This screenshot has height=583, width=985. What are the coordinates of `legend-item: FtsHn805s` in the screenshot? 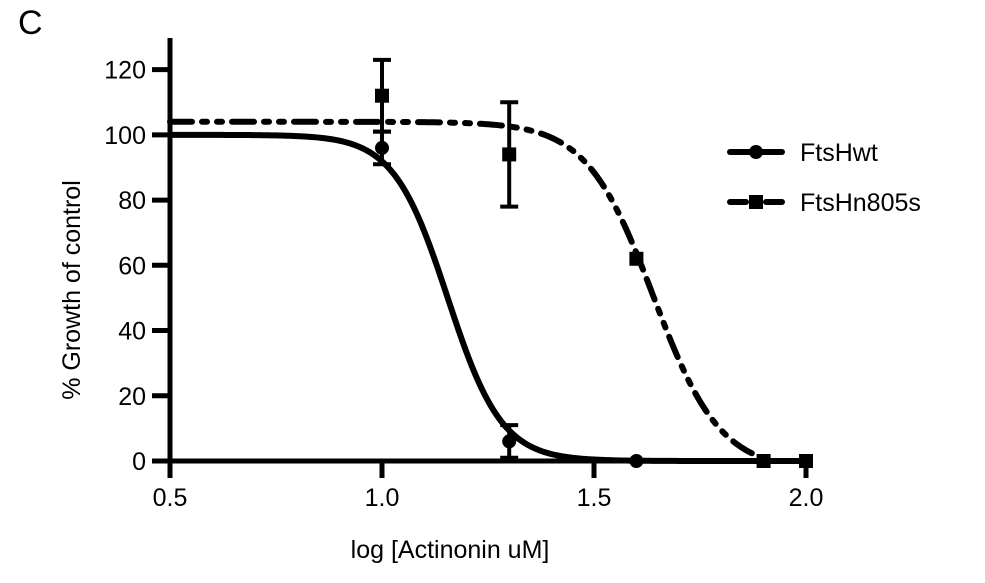 It's located at (824, 203).